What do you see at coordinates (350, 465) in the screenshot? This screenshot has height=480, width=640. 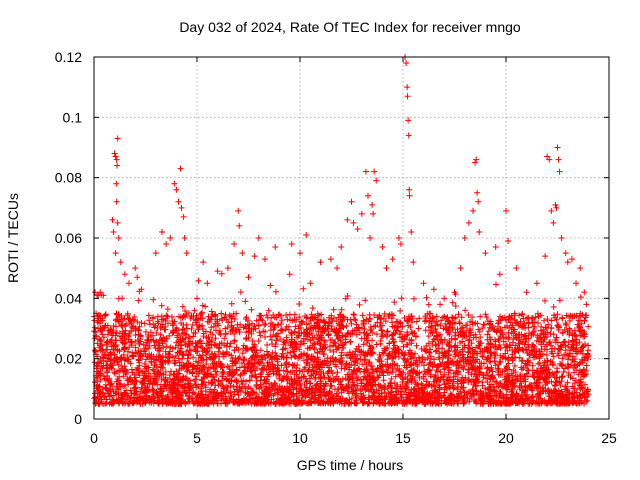 I see `x-axis-label: GPS time / hours` at bounding box center [350, 465].